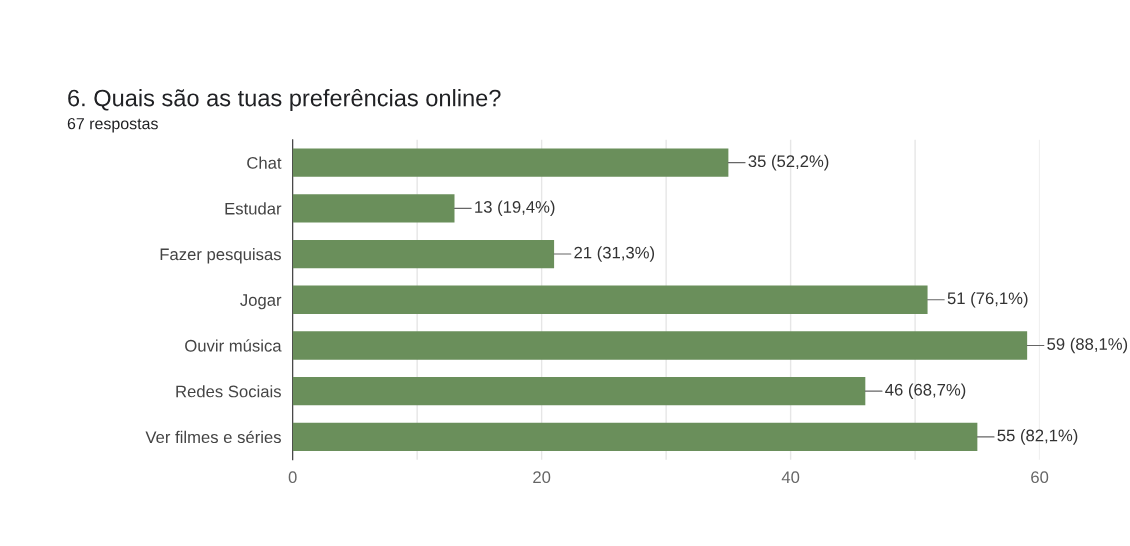 Image resolution: width=1130 pixels, height=546 pixels. Describe the element at coordinates (1037, 437) in the screenshot. I see `data-label: 55 (82,1%)` at that location.